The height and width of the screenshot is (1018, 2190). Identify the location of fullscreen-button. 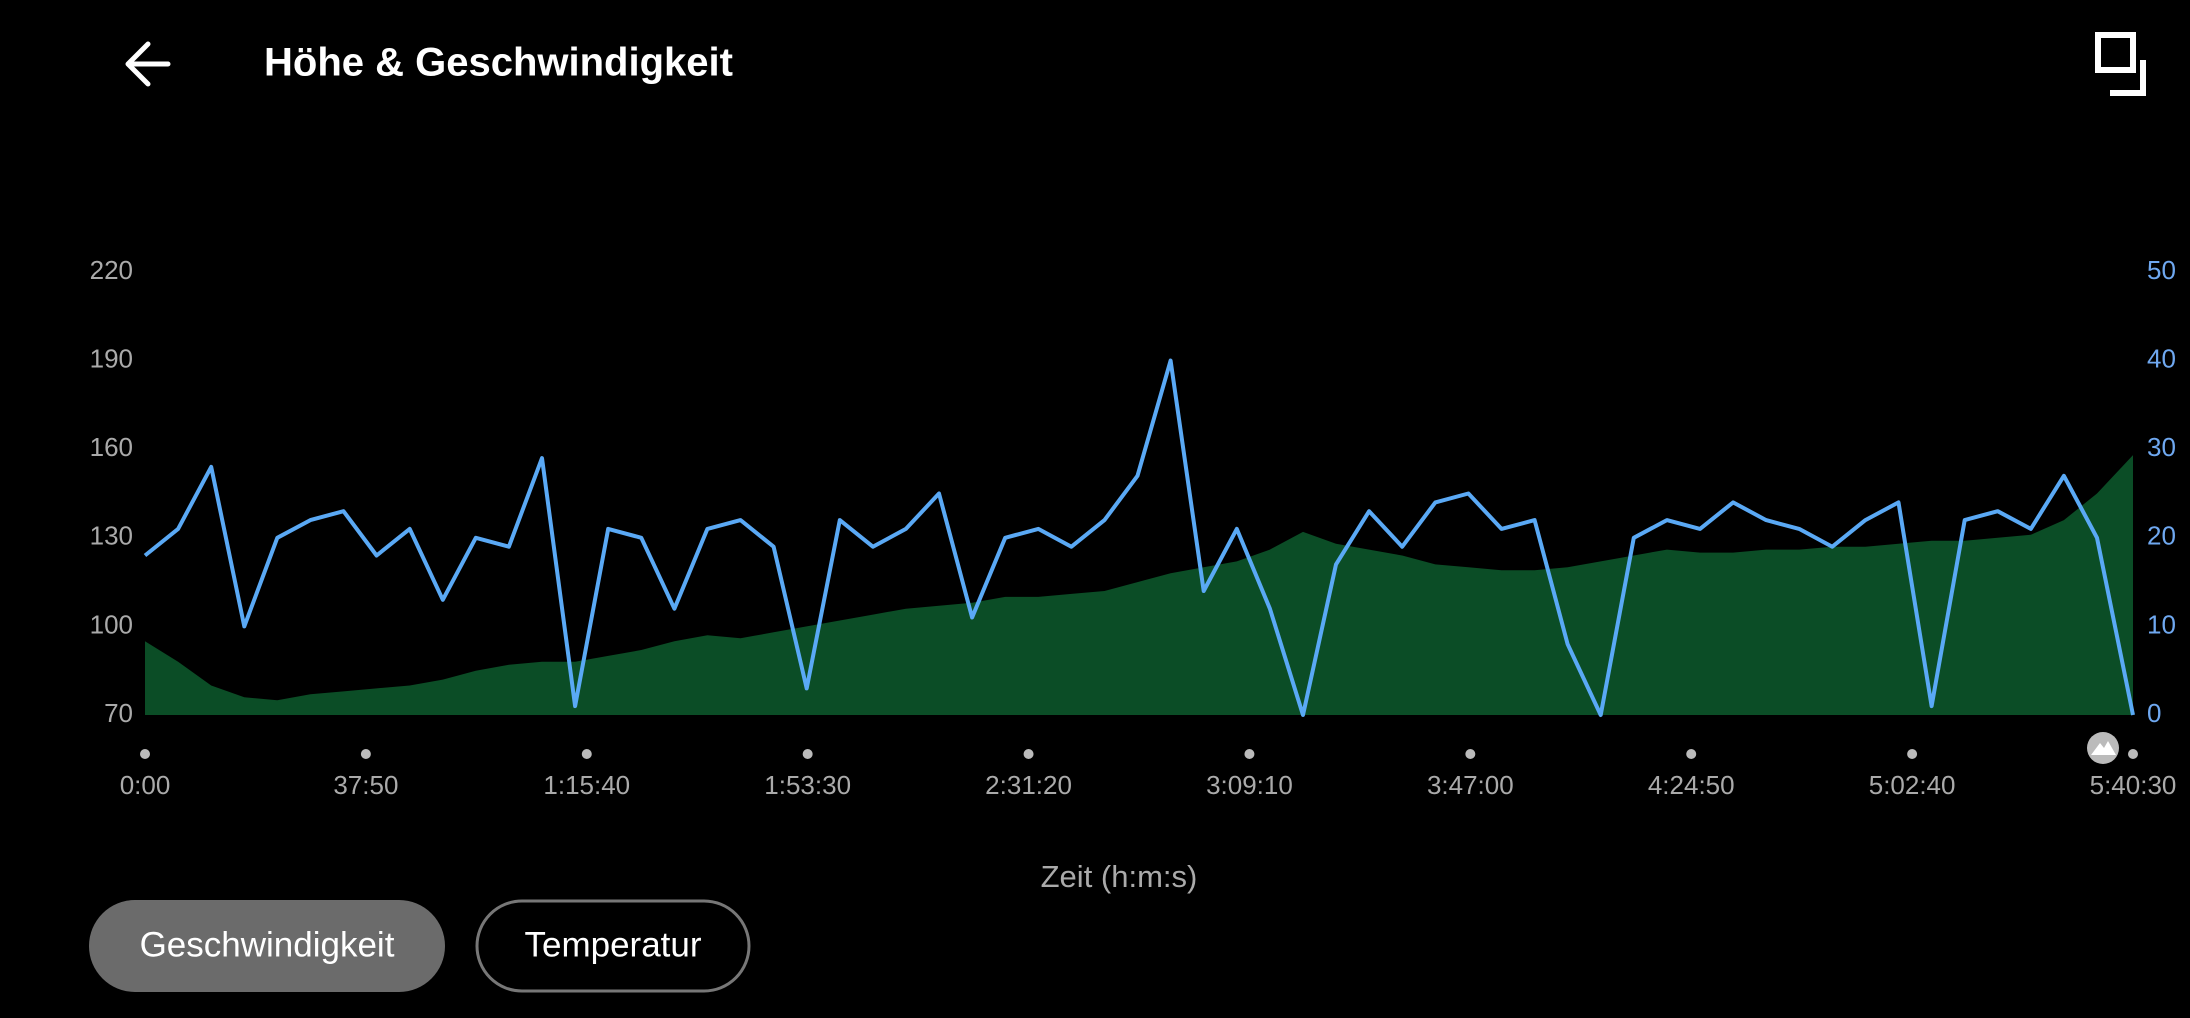
(2120, 64).